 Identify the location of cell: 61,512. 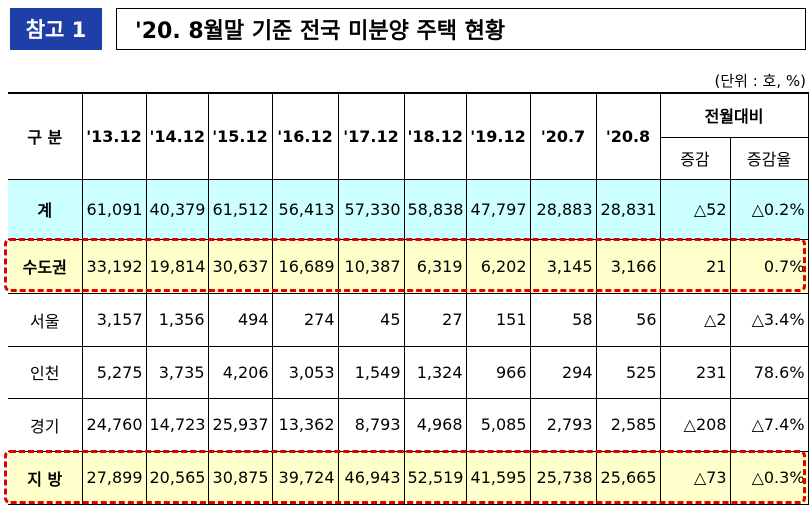
(240, 209).